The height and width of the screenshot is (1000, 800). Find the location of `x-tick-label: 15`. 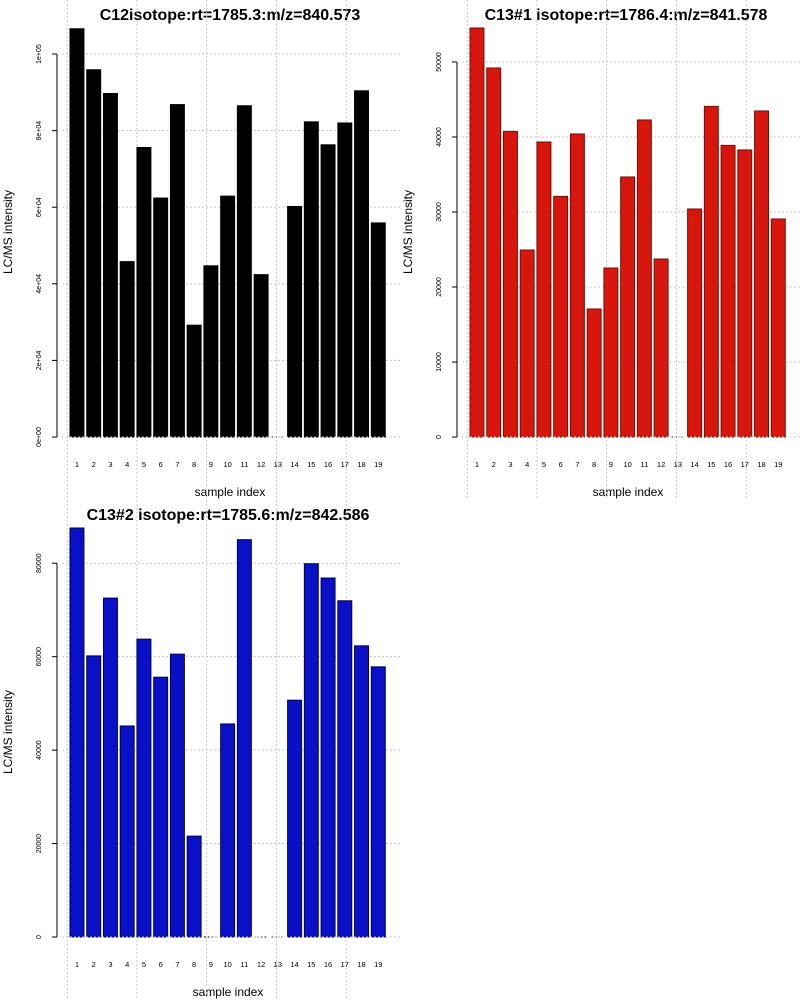

x-tick-label: 15 is located at coordinates (711, 464).